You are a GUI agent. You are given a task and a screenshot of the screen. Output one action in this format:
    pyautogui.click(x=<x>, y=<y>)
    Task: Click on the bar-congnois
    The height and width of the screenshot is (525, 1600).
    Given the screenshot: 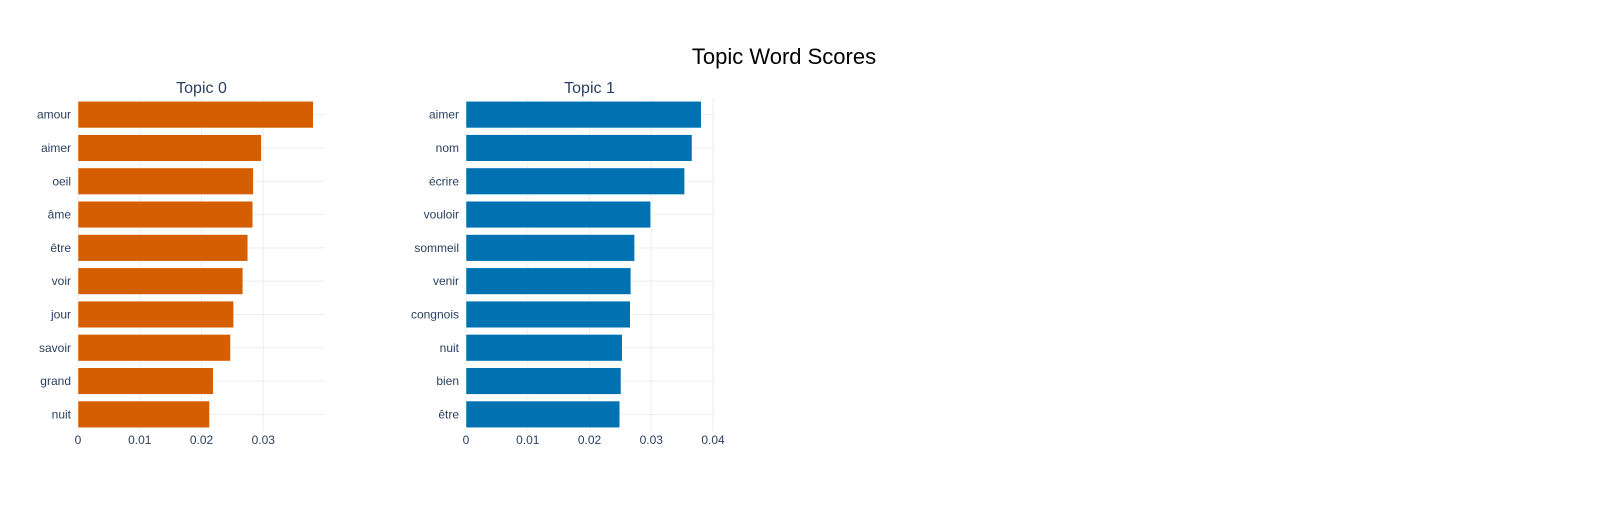 What is the action you would take?
    pyautogui.click(x=548, y=314)
    